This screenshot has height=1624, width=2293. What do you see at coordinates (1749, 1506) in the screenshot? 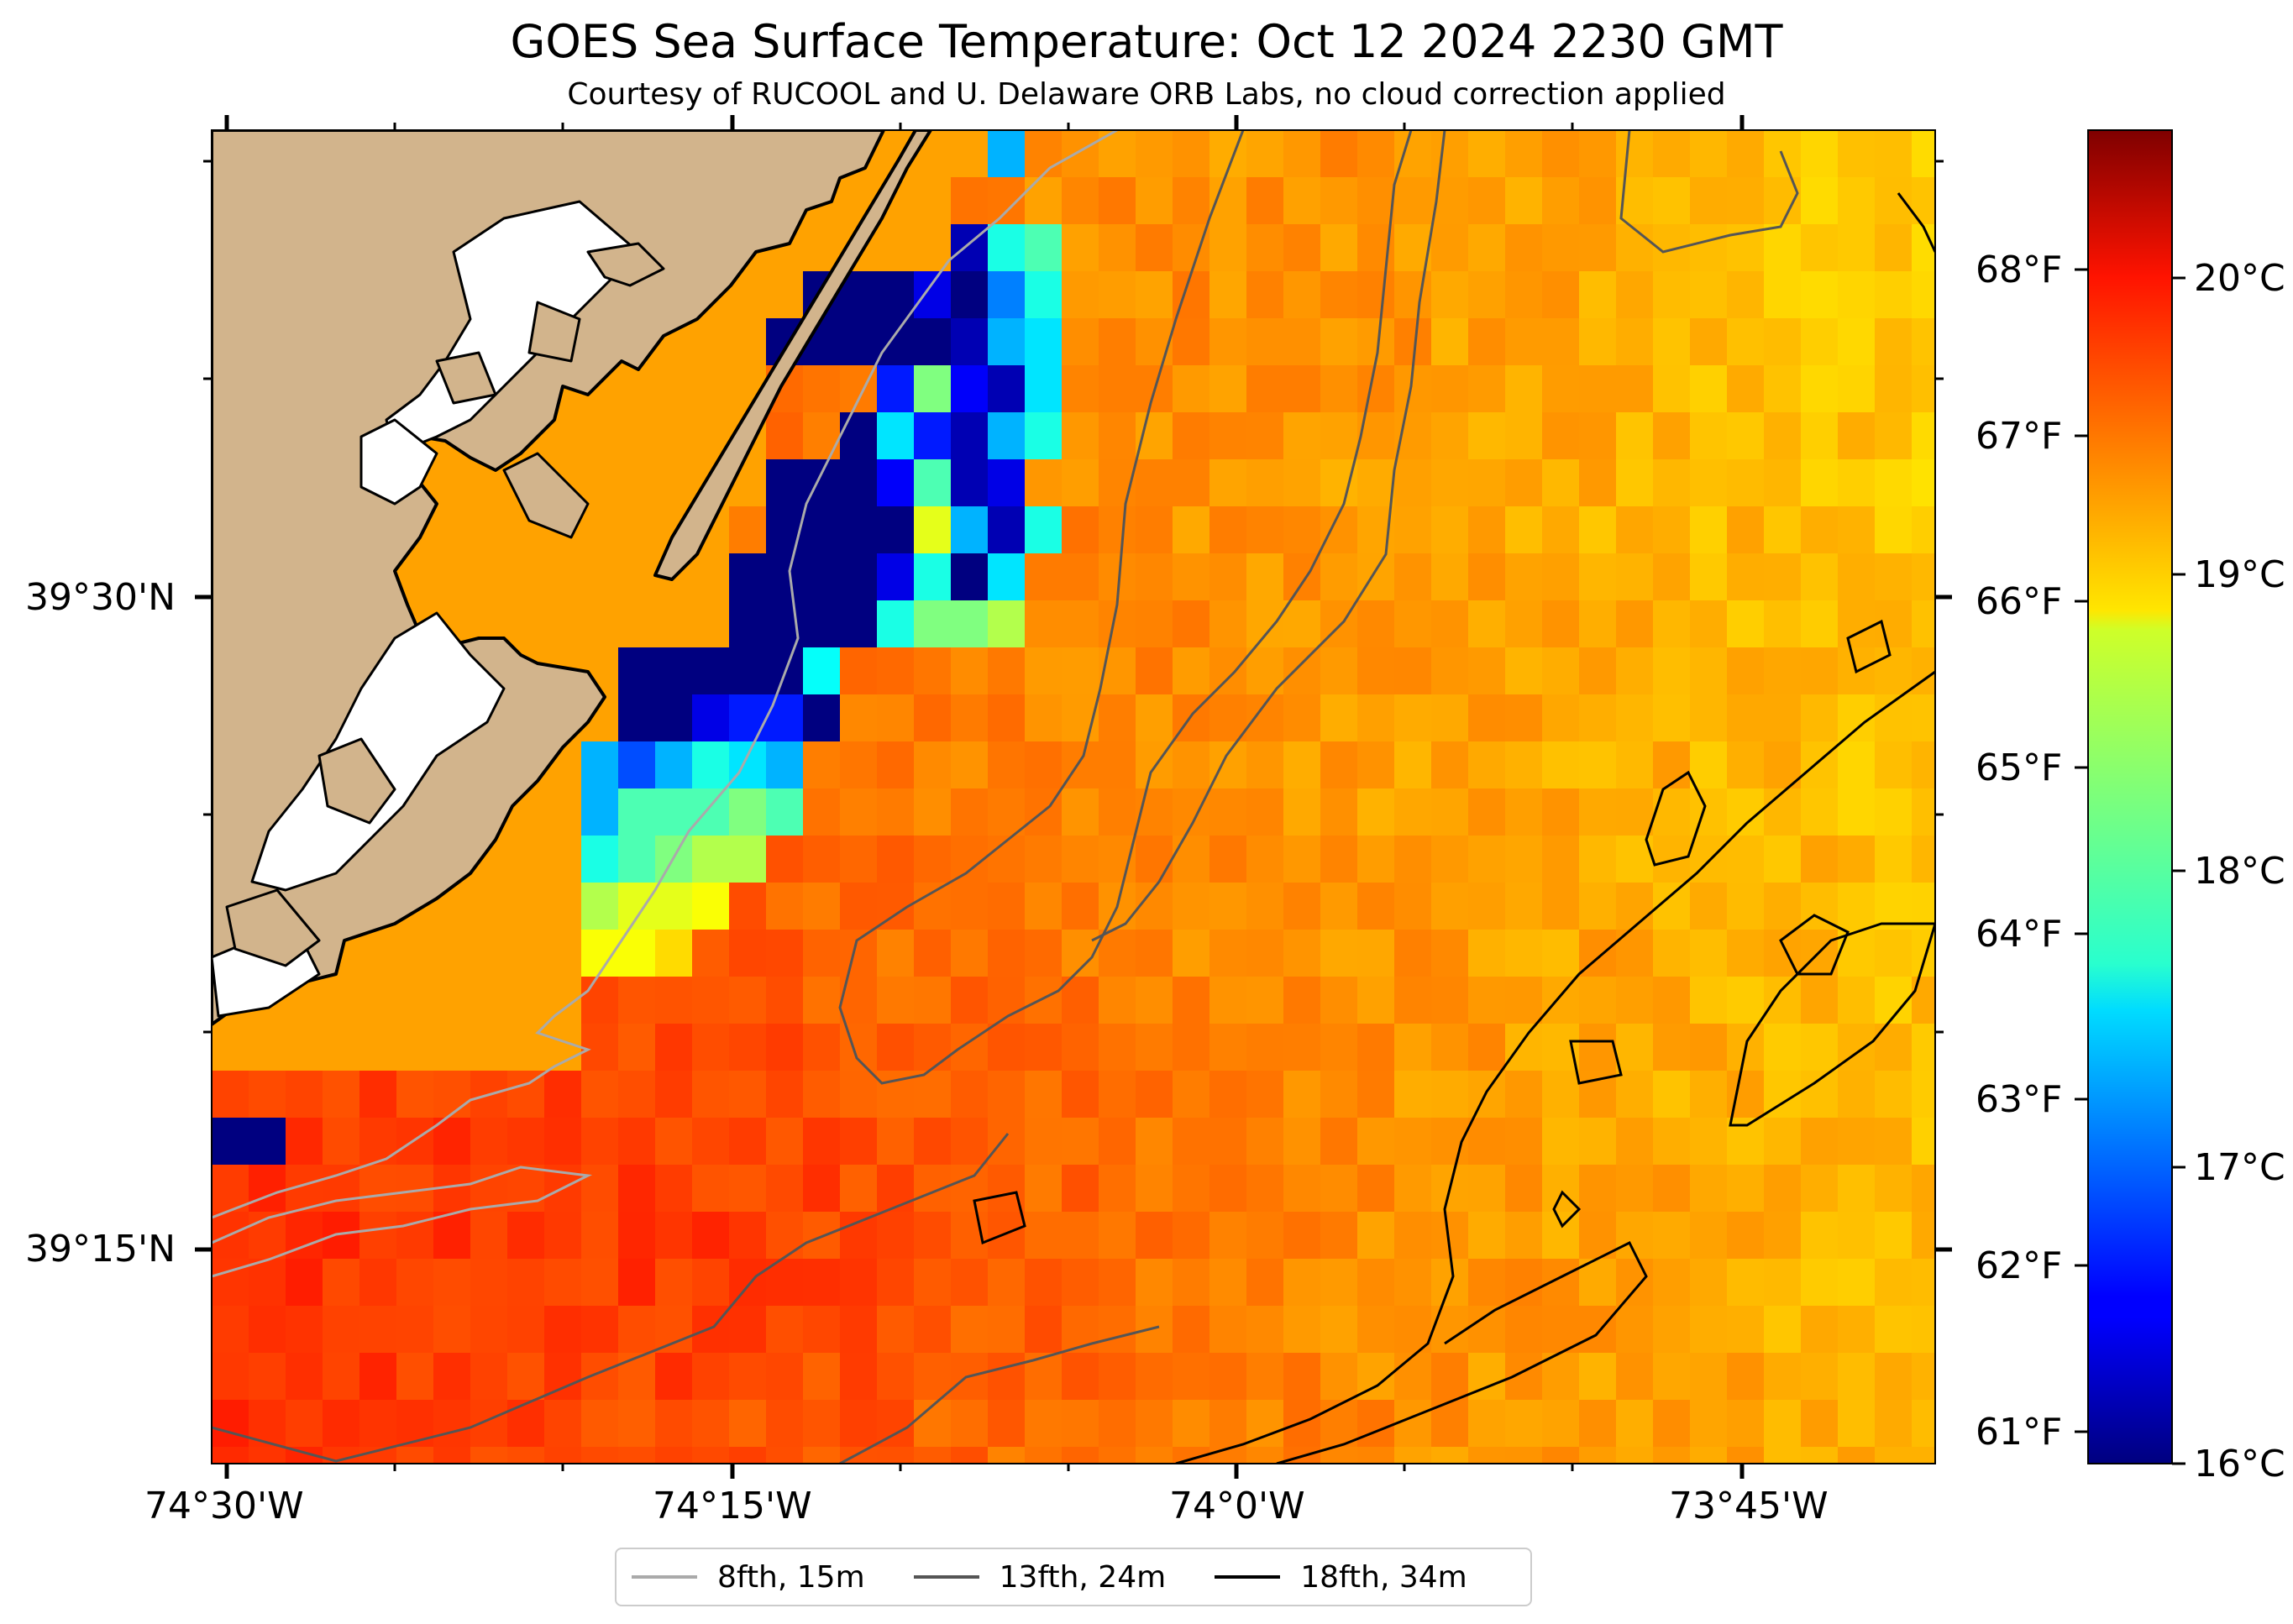
I see `lon-label: 73°45'W` at bounding box center [1749, 1506].